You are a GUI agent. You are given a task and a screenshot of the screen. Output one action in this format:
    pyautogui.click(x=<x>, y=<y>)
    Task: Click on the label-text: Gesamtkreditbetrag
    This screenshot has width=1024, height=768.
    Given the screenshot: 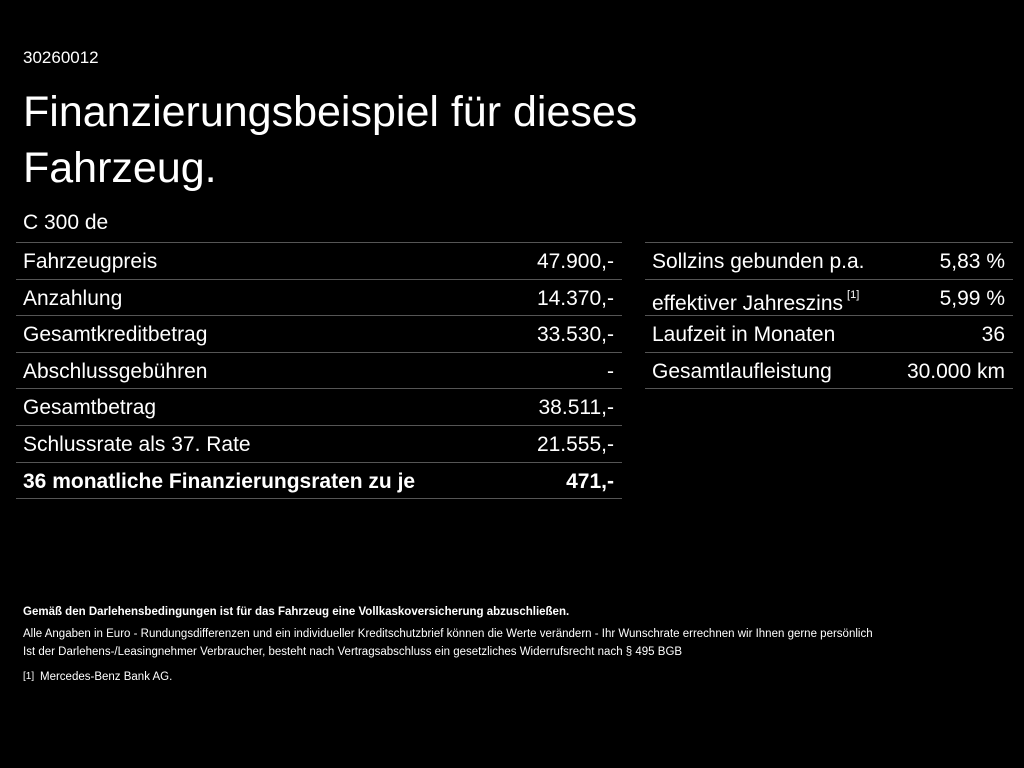 What is the action you would take?
    pyautogui.click(x=115, y=335)
    